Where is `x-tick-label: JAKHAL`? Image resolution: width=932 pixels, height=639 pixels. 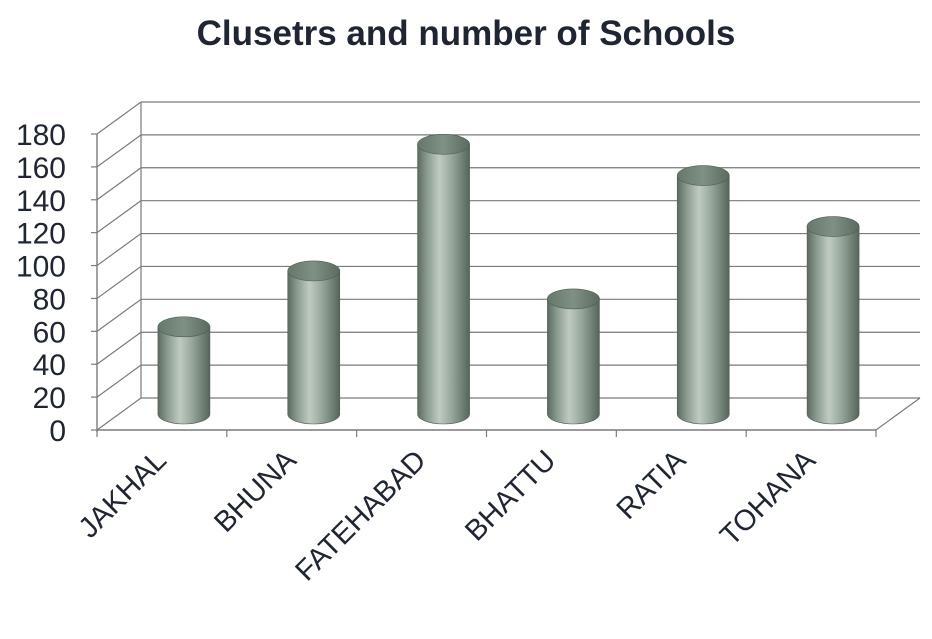 x-tick-label: JAKHAL is located at coordinates (123, 494).